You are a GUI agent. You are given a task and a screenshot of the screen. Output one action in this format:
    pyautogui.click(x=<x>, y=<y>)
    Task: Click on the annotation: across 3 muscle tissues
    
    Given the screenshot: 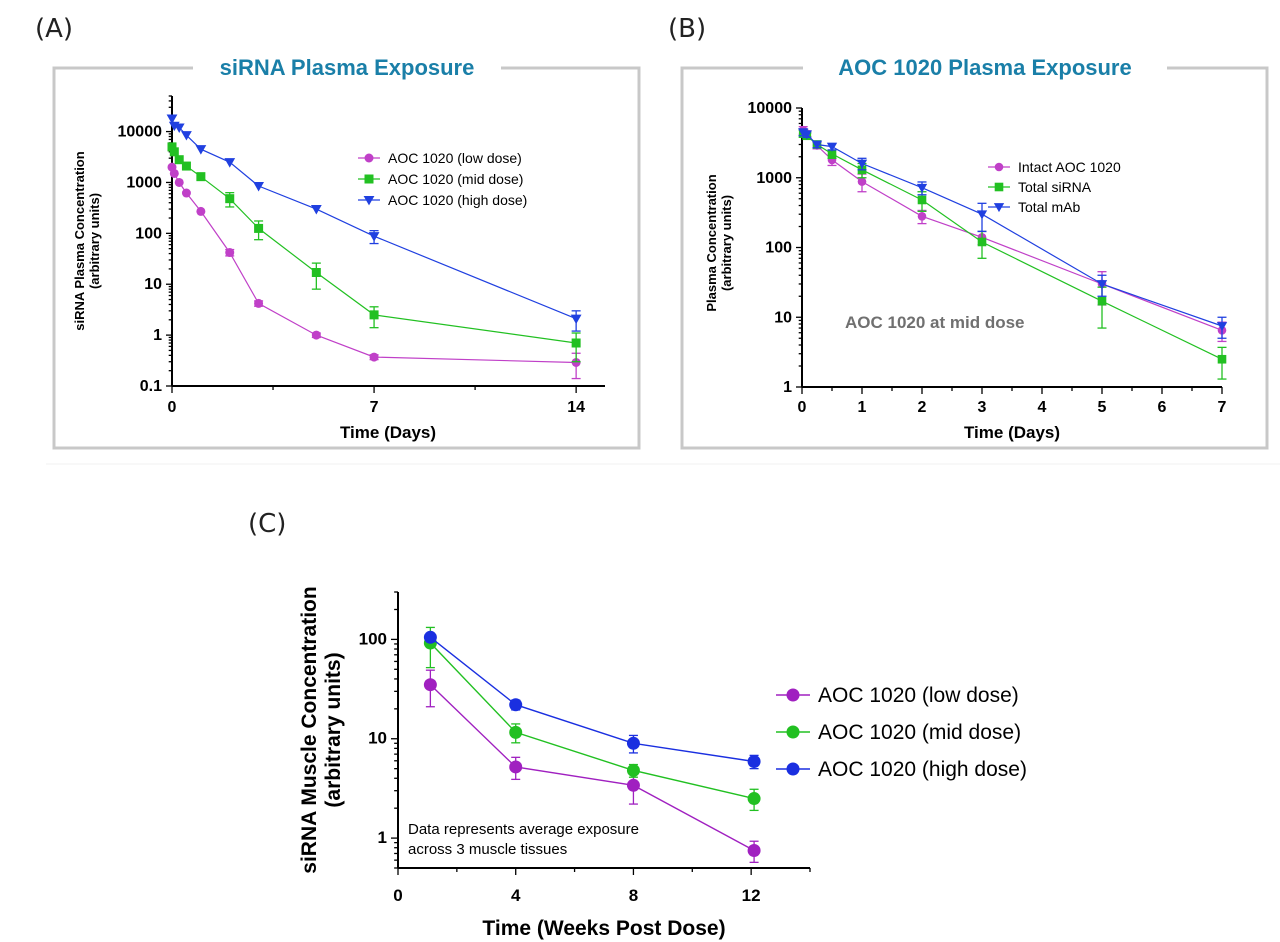 What is the action you would take?
    pyautogui.click(x=487, y=849)
    